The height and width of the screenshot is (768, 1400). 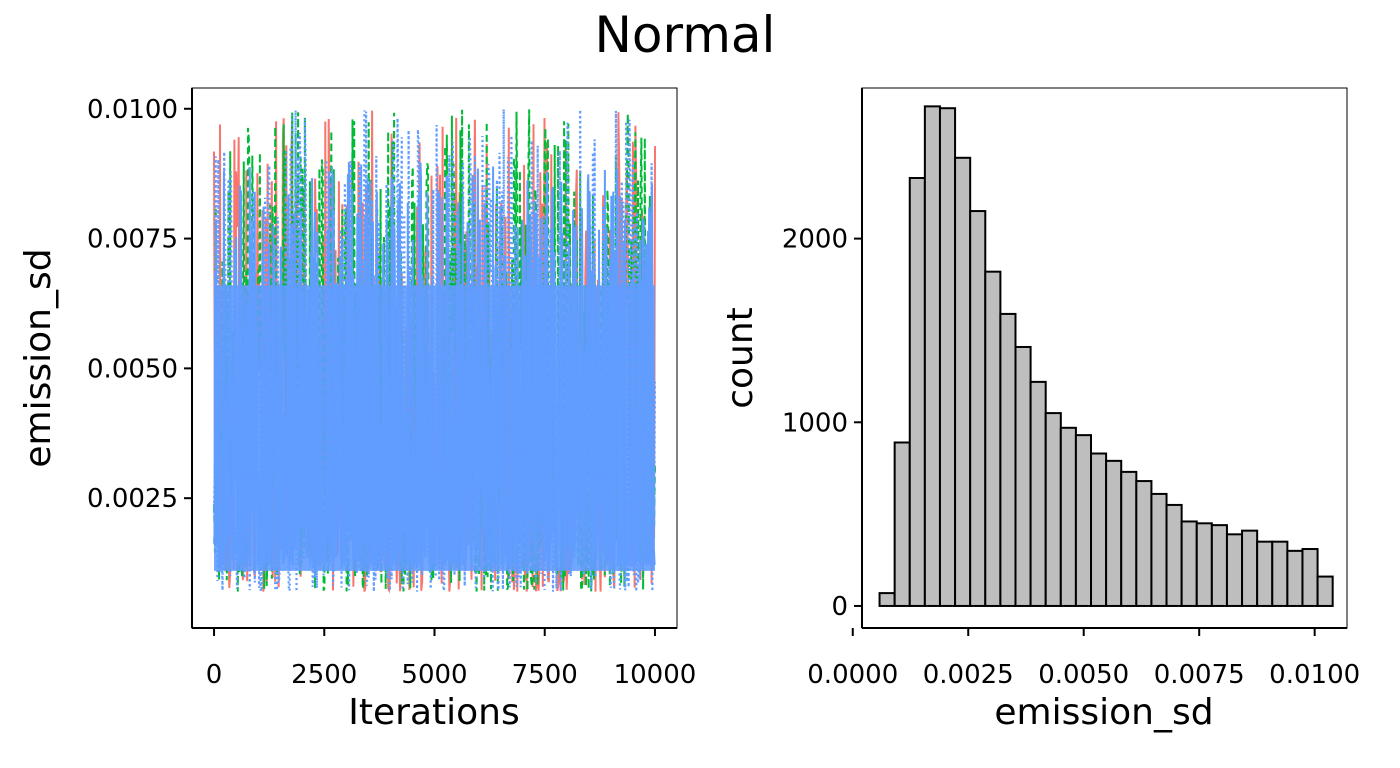 What do you see at coordinates (685, 35) in the screenshot?
I see `figure-title: Normal` at bounding box center [685, 35].